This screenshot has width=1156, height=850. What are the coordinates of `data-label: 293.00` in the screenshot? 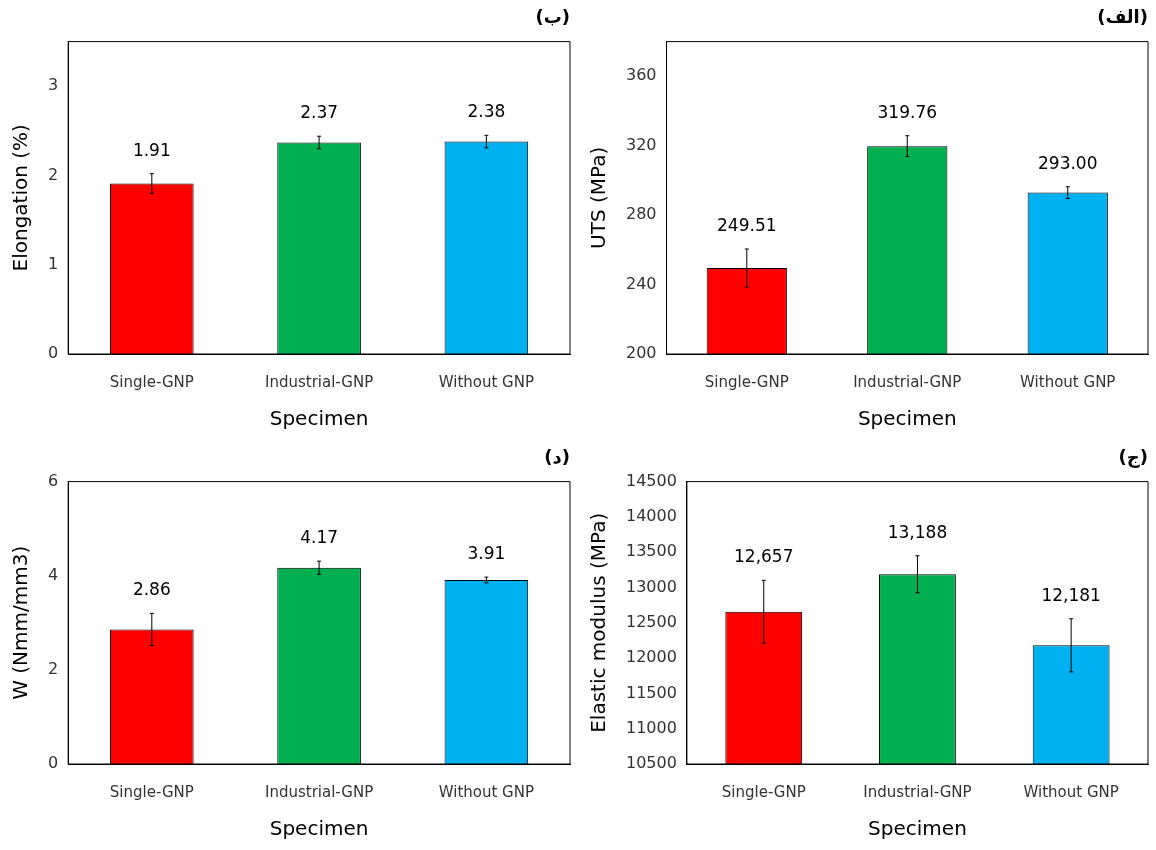 It's located at (1068, 162).